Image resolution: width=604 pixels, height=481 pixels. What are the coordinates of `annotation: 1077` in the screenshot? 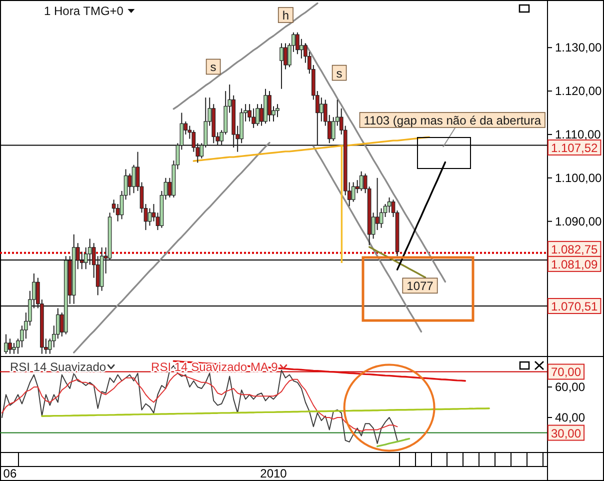 It's located at (420, 286).